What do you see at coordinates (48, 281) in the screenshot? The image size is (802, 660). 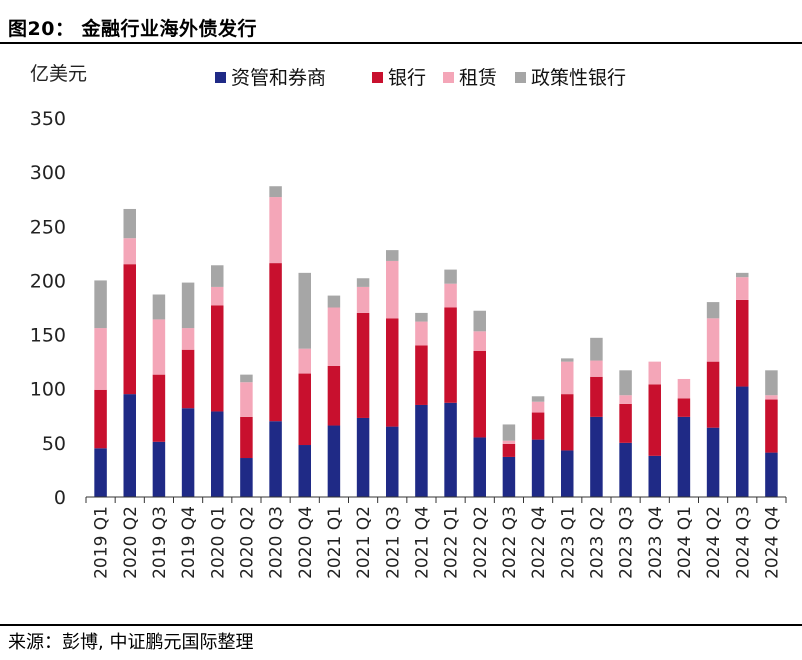 I see `y-tick-label: 200` at bounding box center [48, 281].